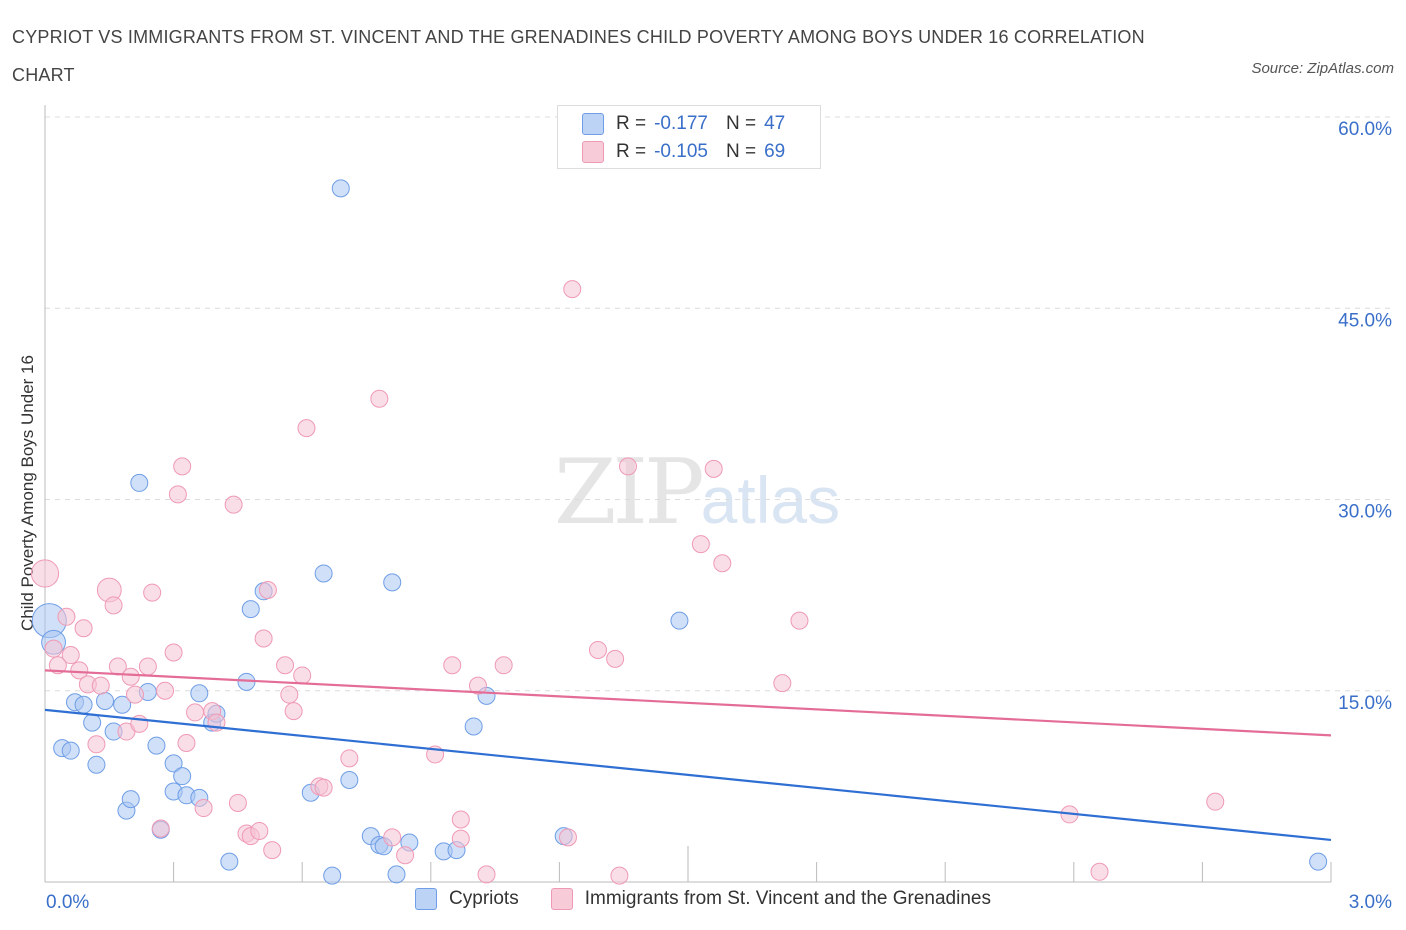 Image resolution: width=1406 pixels, height=930 pixels. I want to click on y-tick-label: 60.0%, so click(1365, 129).